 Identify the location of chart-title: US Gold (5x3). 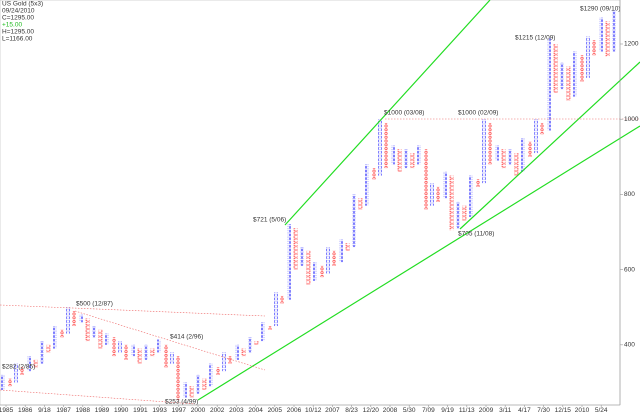
(22, 4).